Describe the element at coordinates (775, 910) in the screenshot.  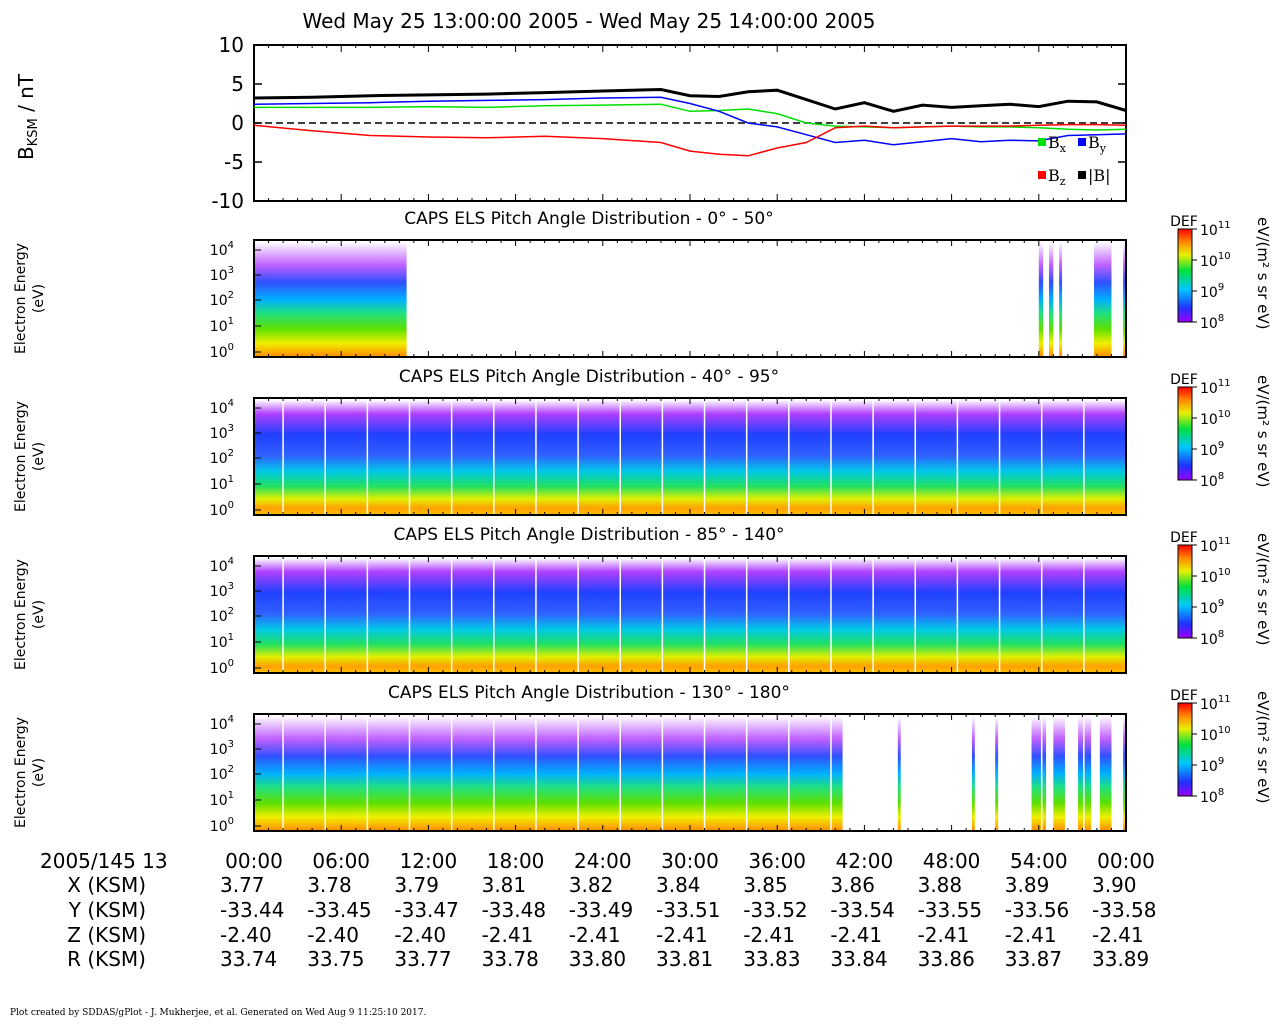
I see `ephemeris-value: -33.52` at that location.